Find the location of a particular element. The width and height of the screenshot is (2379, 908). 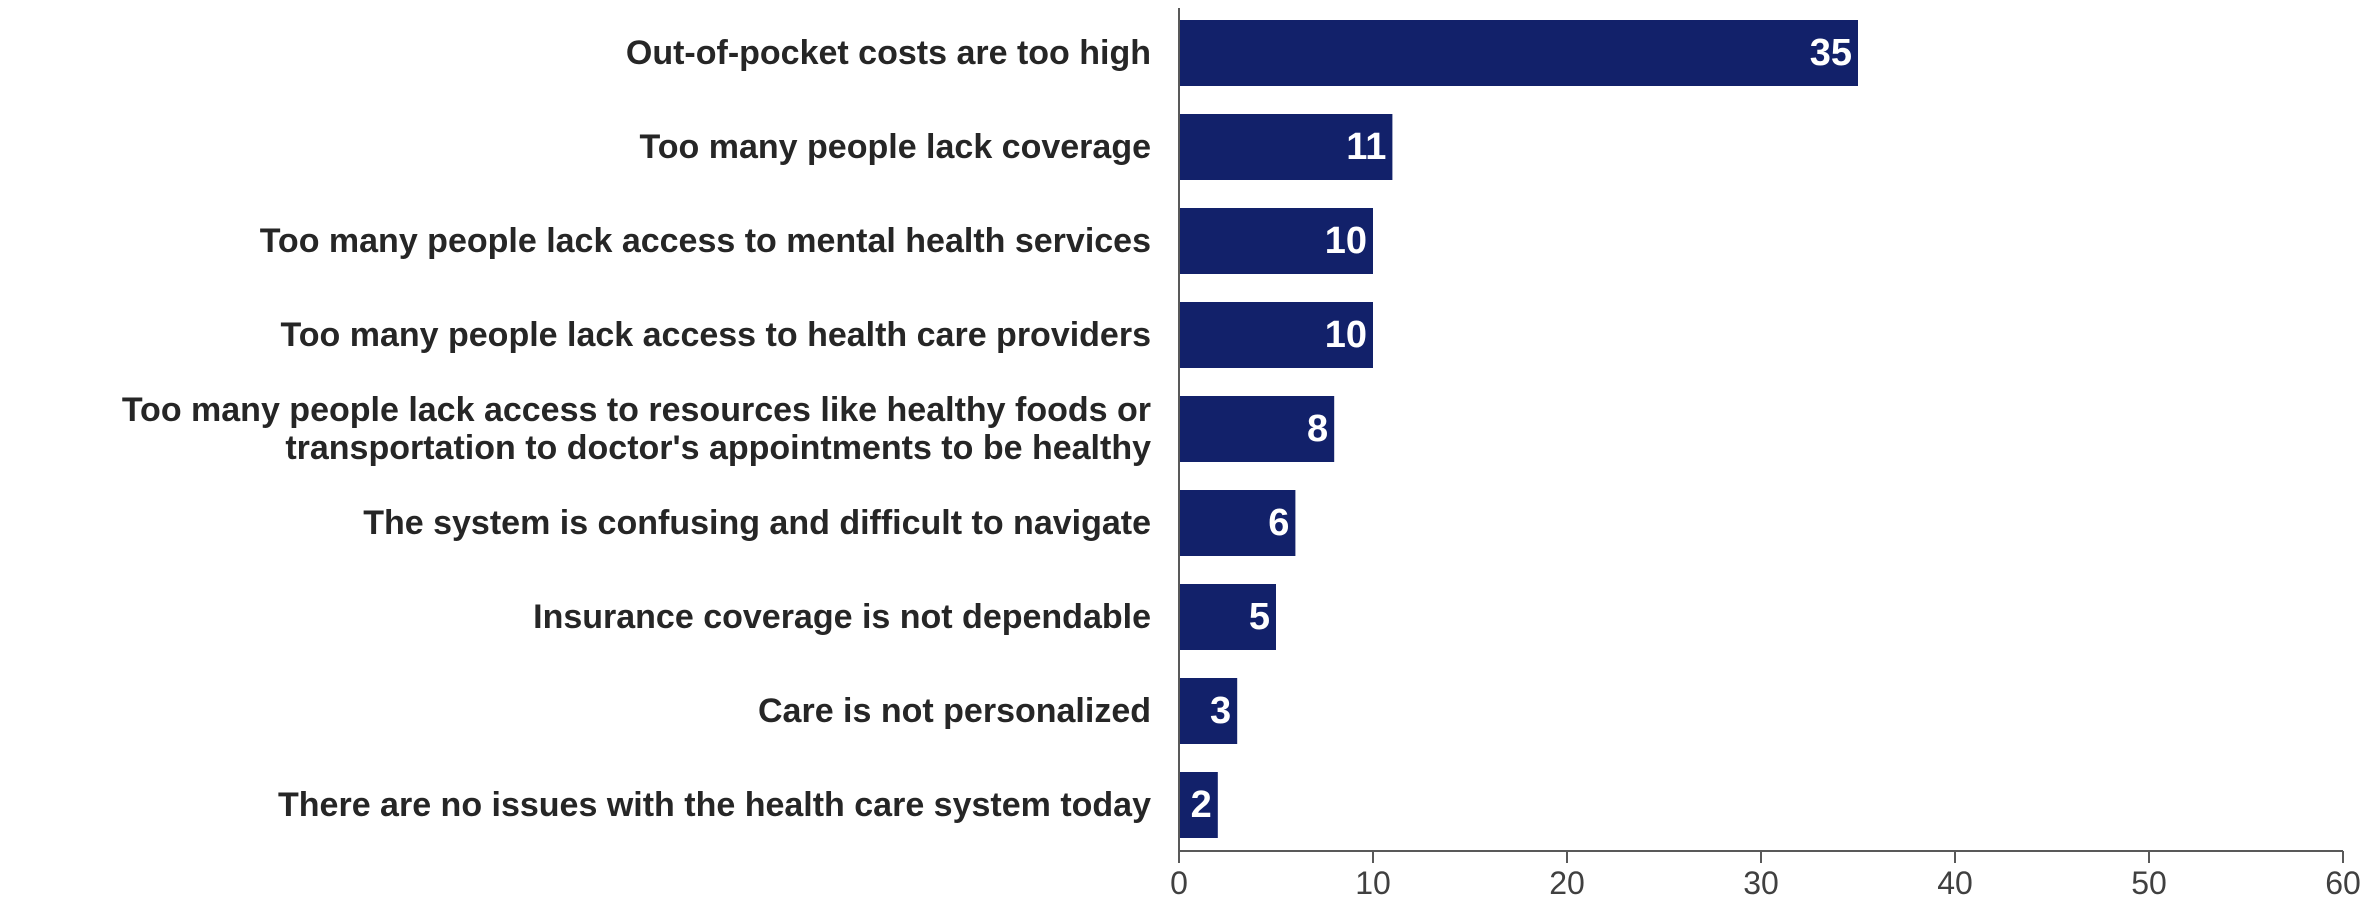

data-label-2: 11 is located at coordinates (1366, 147).